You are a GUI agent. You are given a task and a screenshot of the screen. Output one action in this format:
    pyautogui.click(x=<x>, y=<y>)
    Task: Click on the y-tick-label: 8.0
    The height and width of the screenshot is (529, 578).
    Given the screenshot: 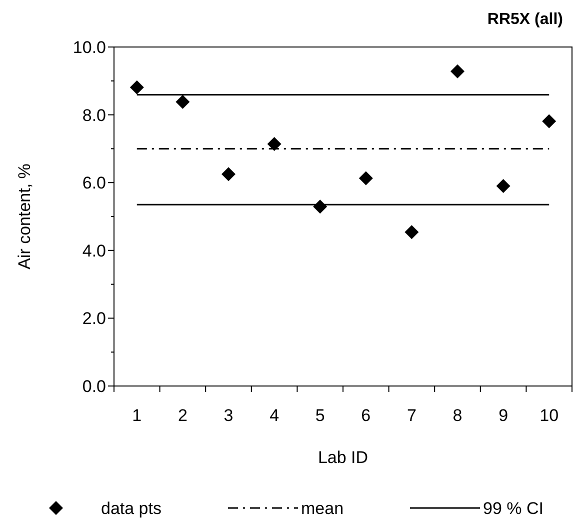 What is the action you would take?
    pyautogui.click(x=94, y=115)
    